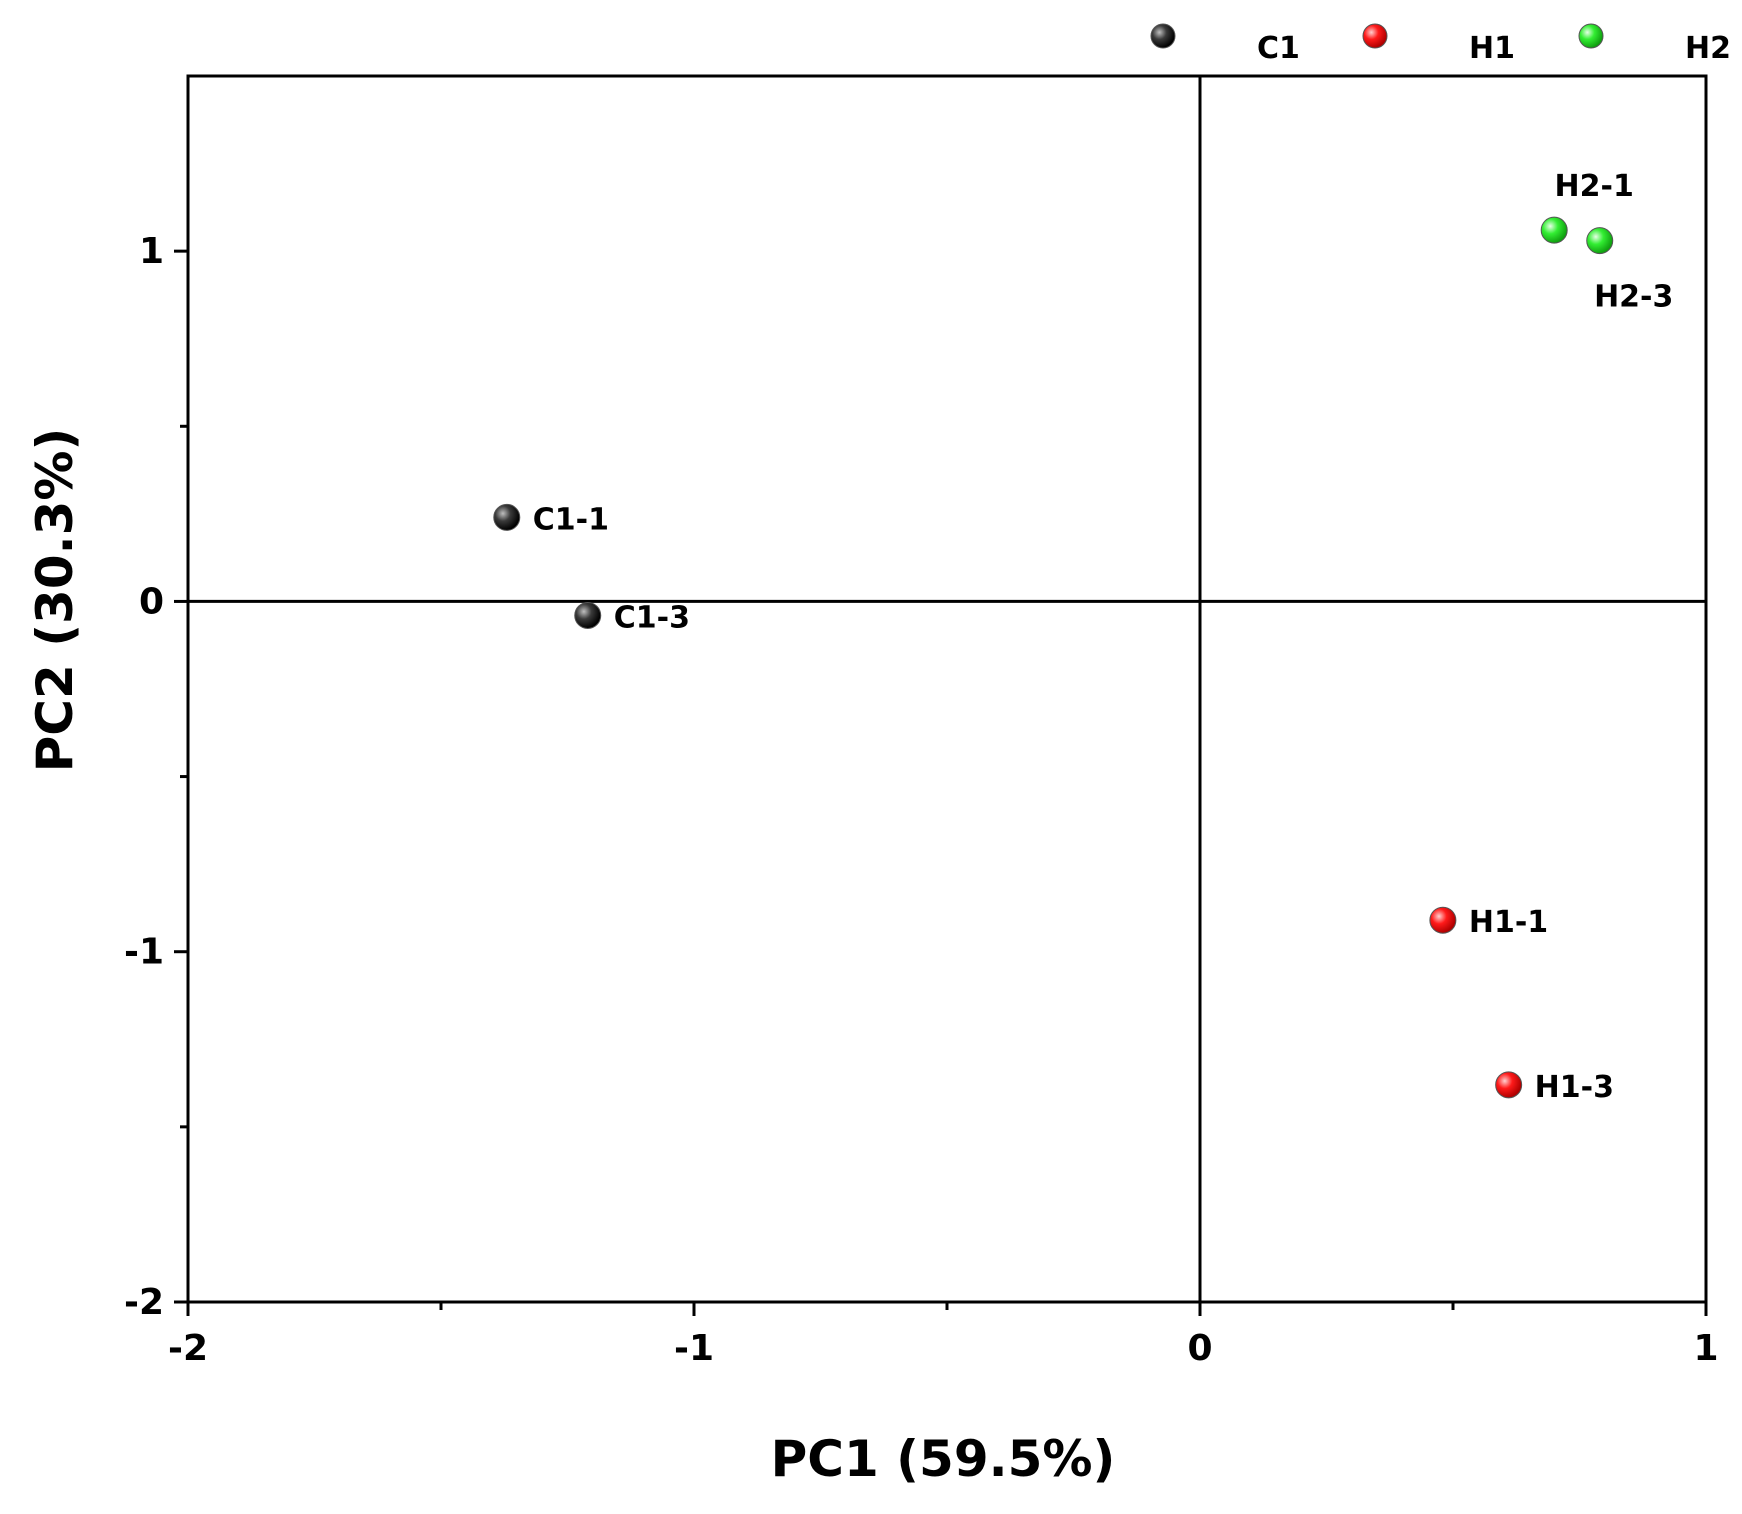 This screenshot has height=1514, width=1742. Describe the element at coordinates (1633, 297) in the screenshot. I see `point-label: H2-3` at that location.